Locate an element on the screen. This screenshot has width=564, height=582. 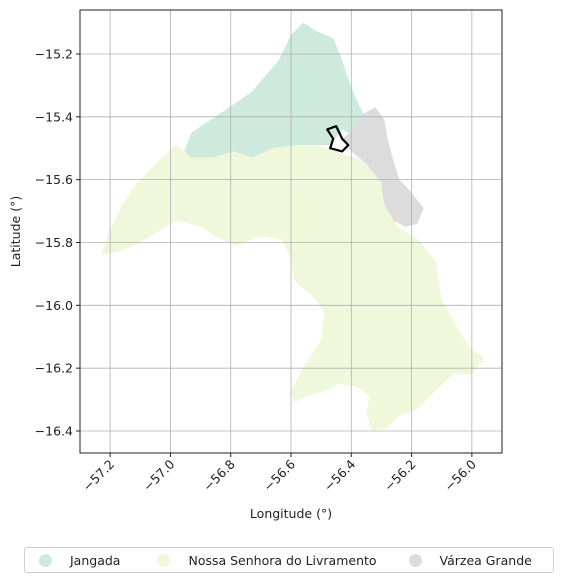
y-tick-label: −15.4 is located at coordinates (54, 116).